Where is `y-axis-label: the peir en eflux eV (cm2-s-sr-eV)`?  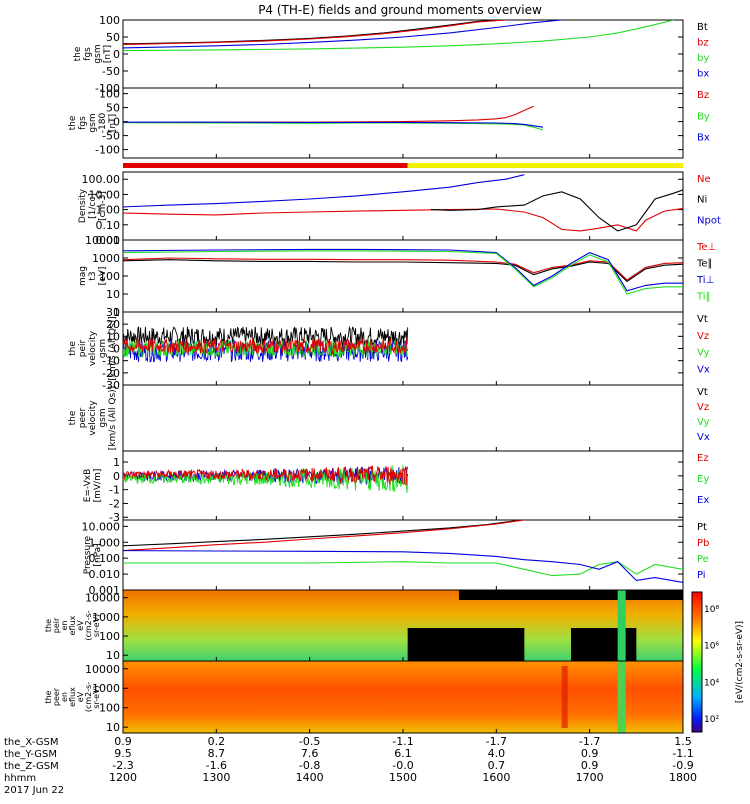 y-axis-label: the peir en eflux eV (cm2-s-sr-eV) is located at coordinates (72, 625).